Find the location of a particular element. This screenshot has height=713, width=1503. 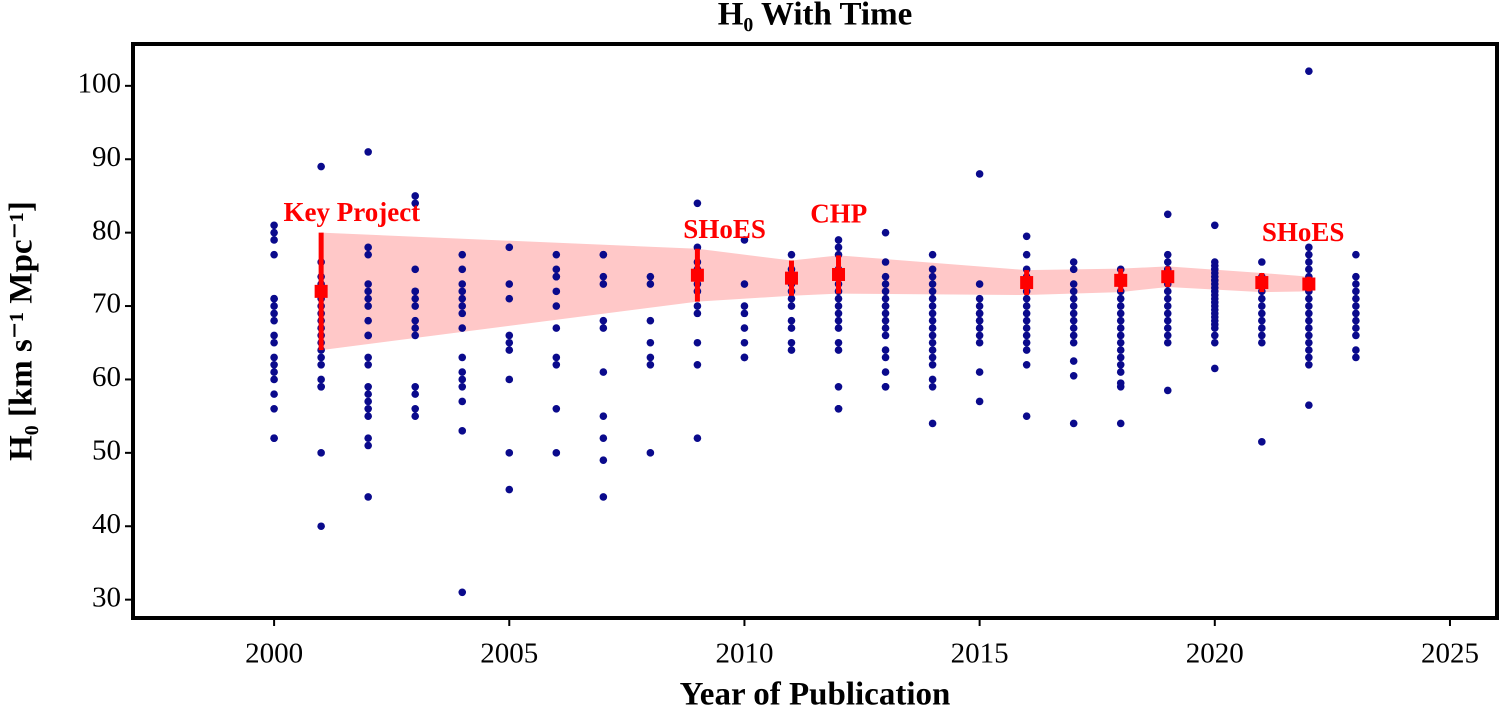

x-tick-label: 2005 is located at coordinates (509, 654).